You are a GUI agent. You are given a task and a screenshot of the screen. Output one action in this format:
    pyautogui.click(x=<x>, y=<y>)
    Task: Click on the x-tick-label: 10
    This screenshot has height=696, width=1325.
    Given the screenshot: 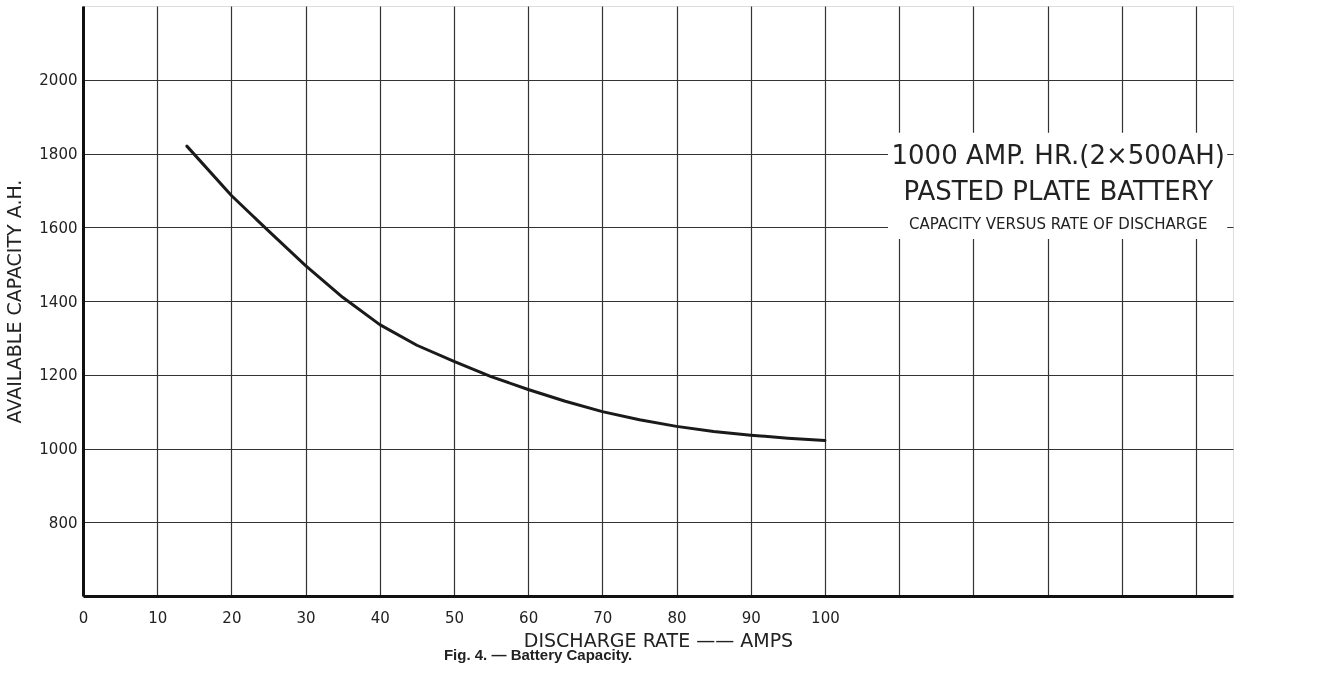 What is the action you would take?
    pyautogui.click(x=158, y=617)
    